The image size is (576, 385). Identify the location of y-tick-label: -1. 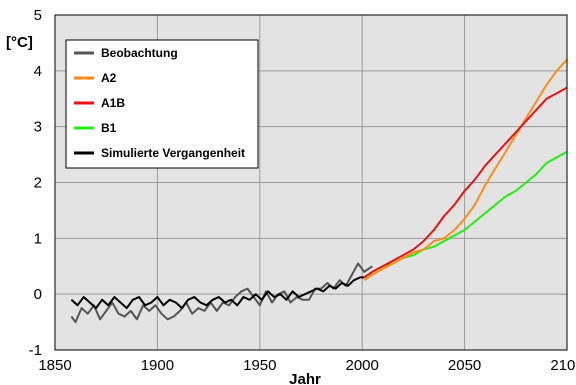
(35, 350).